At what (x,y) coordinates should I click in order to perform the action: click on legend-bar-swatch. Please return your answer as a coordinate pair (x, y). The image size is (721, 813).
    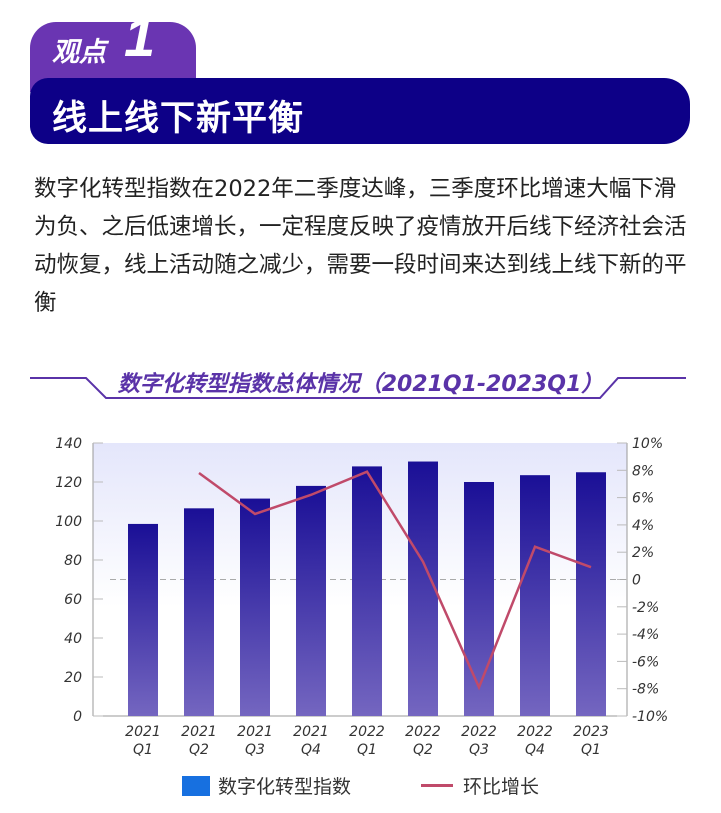
    Looking at the image, I should click on (195, 785).